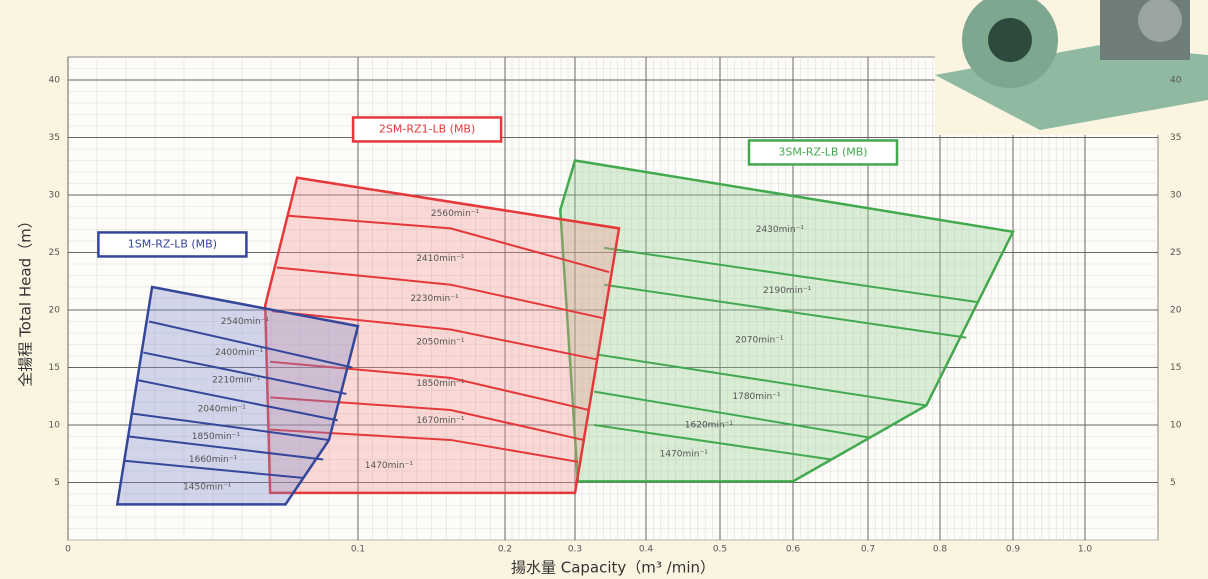 The height and width of the screenshot is (579, 1208). Describe the element at coordinates (26, 299) in the screenshot. I see `y-axis-title: 全揚程 Total Head（m）` at that location.